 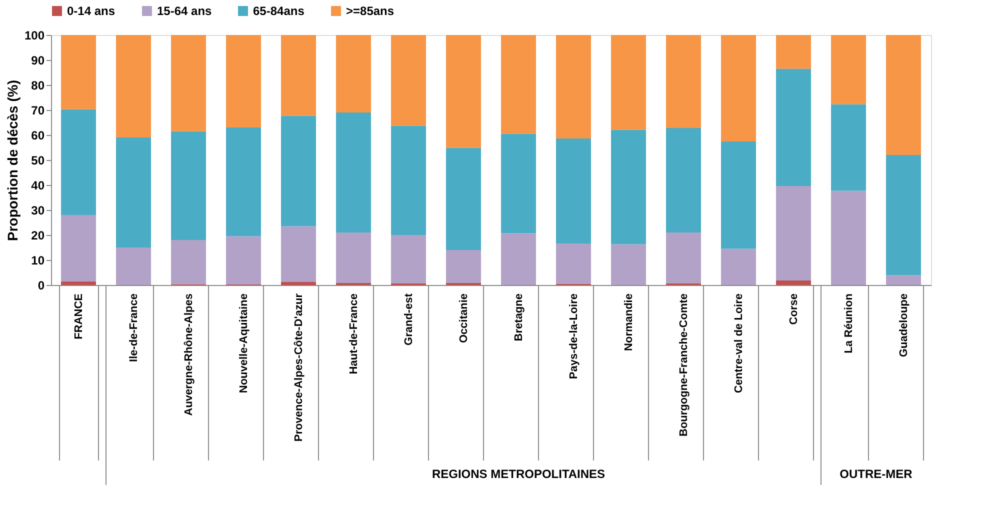 What do you see at coordinates (79, 317) in the screenshot?
I see `x-tick-label: FRANCE` at bounding box center [79, 317].